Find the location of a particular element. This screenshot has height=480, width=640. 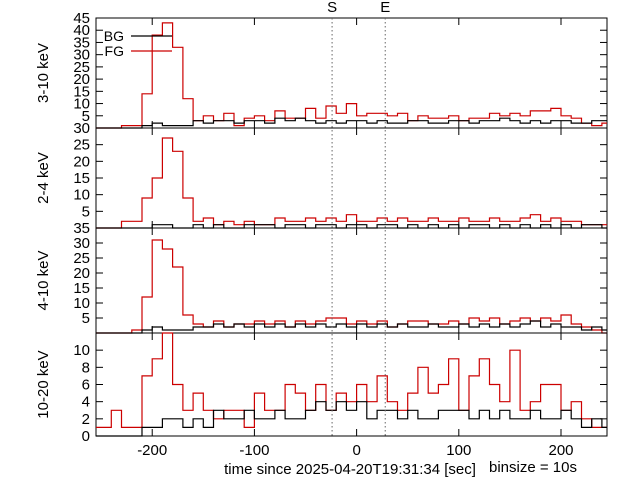

x-tick-label: 100 is located at coordinates (458, 450).